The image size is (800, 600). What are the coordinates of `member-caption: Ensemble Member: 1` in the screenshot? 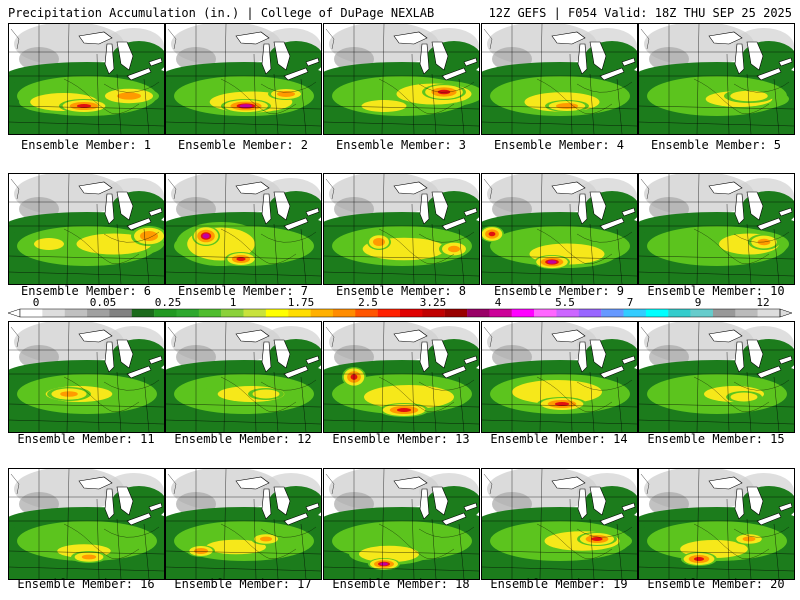 It's located at (86, 145).